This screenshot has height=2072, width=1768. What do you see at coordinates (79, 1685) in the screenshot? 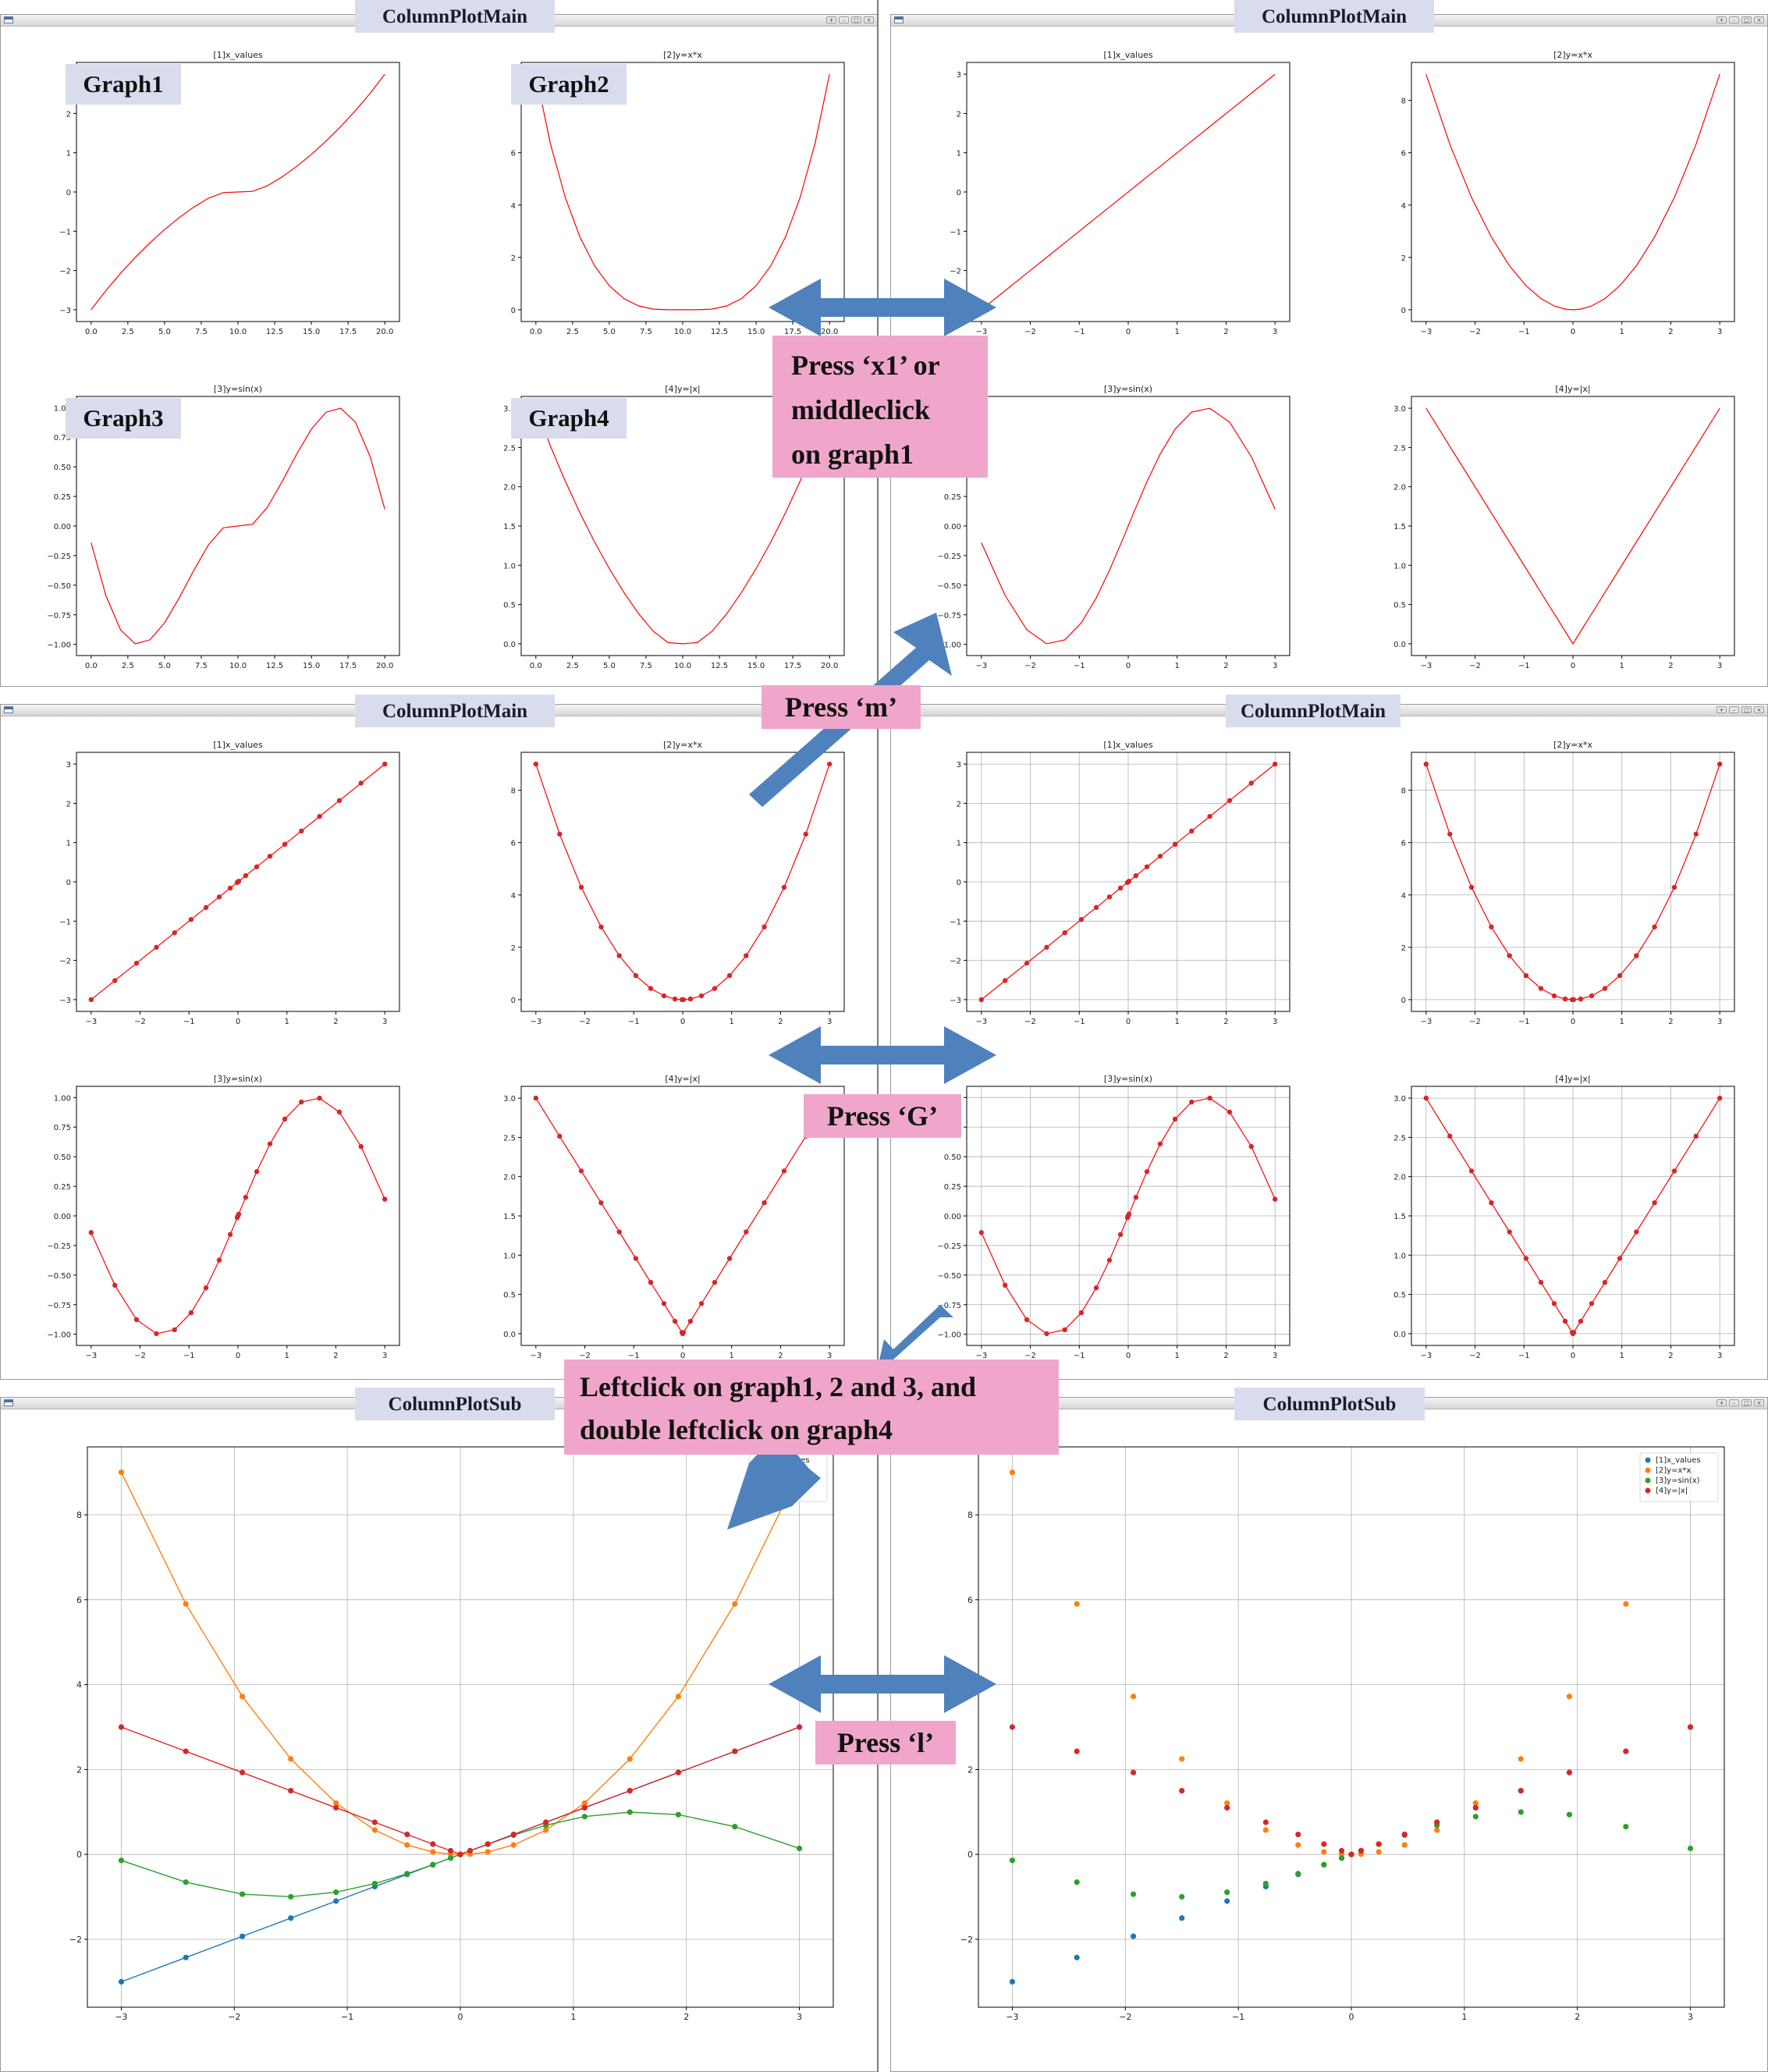
I see `y-tick-label: 4` at bounding box center [79, 1685].